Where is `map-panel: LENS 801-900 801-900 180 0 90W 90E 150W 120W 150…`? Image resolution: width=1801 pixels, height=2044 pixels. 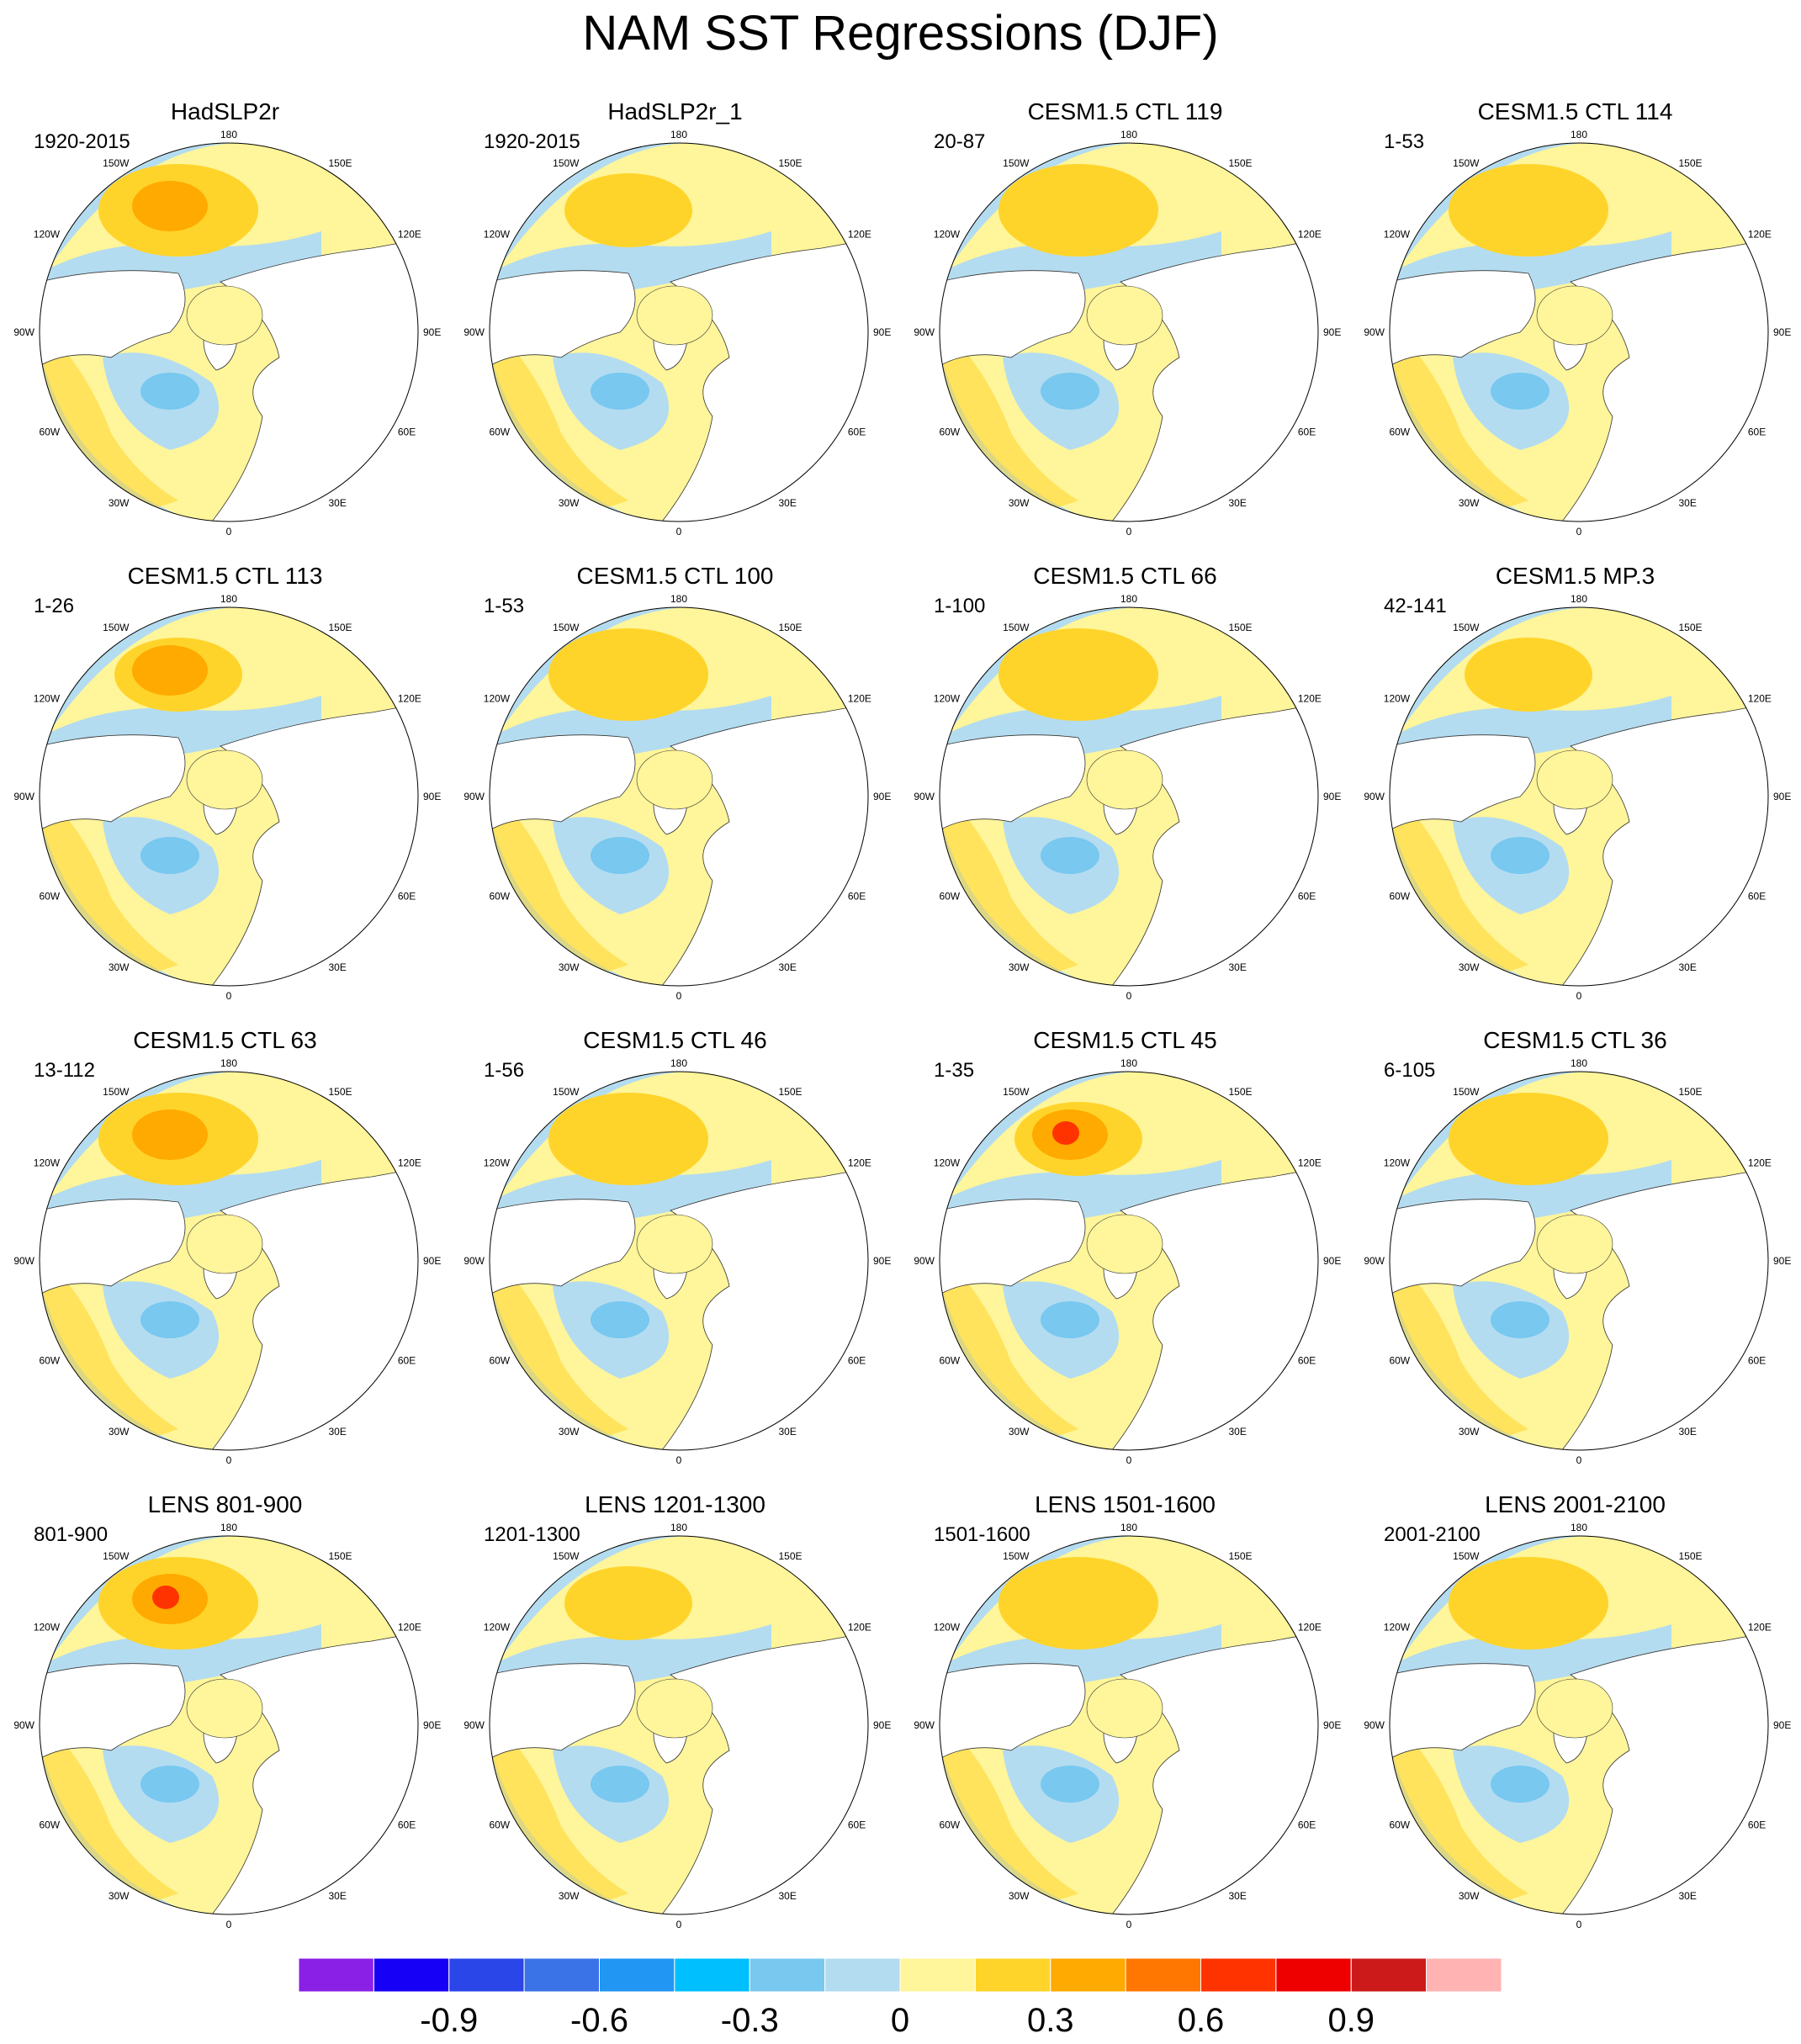
map-panel: LENS 801-900 801-900 180 0 90W 90E 150W 120W 150… is located at coordinates (225, 1722).